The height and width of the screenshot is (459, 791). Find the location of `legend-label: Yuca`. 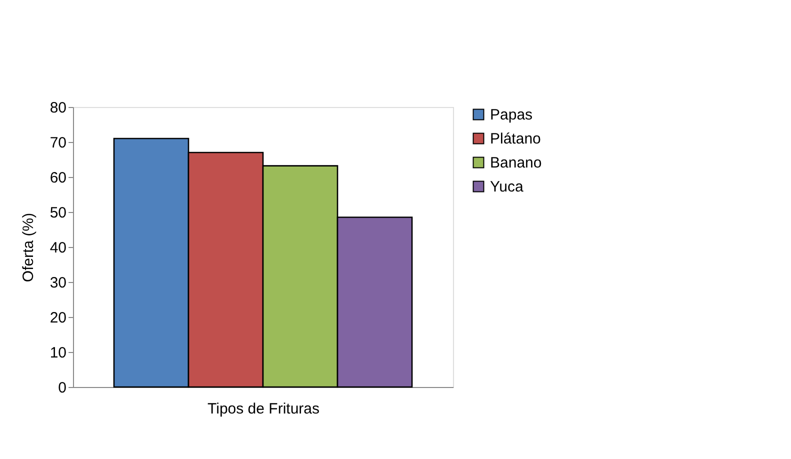

legend-label: Yuca is located at coordinates (507, 187).